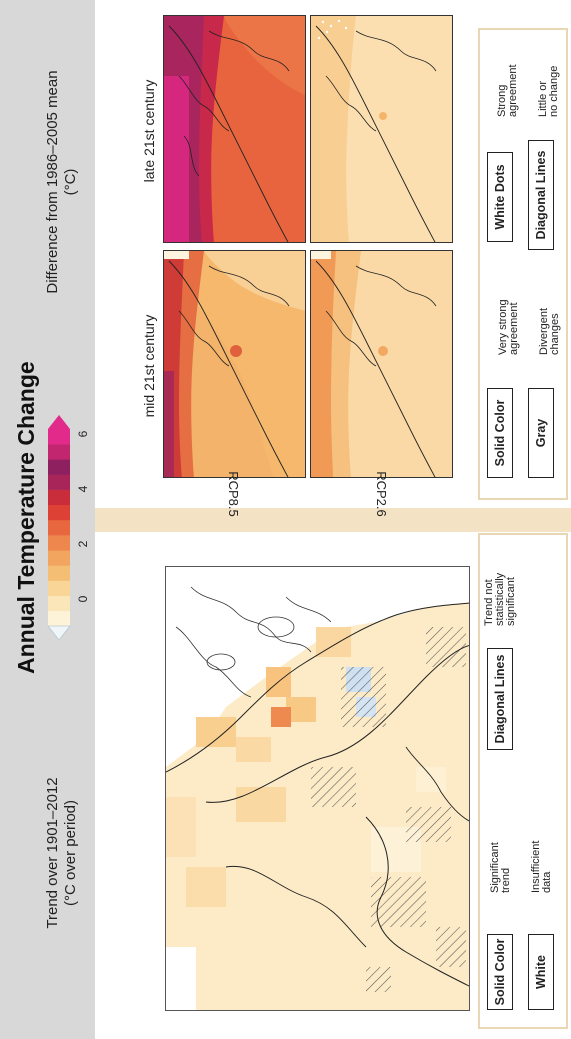  I want to click on legend-chip-gray-label: Gray, so click(541, 433).